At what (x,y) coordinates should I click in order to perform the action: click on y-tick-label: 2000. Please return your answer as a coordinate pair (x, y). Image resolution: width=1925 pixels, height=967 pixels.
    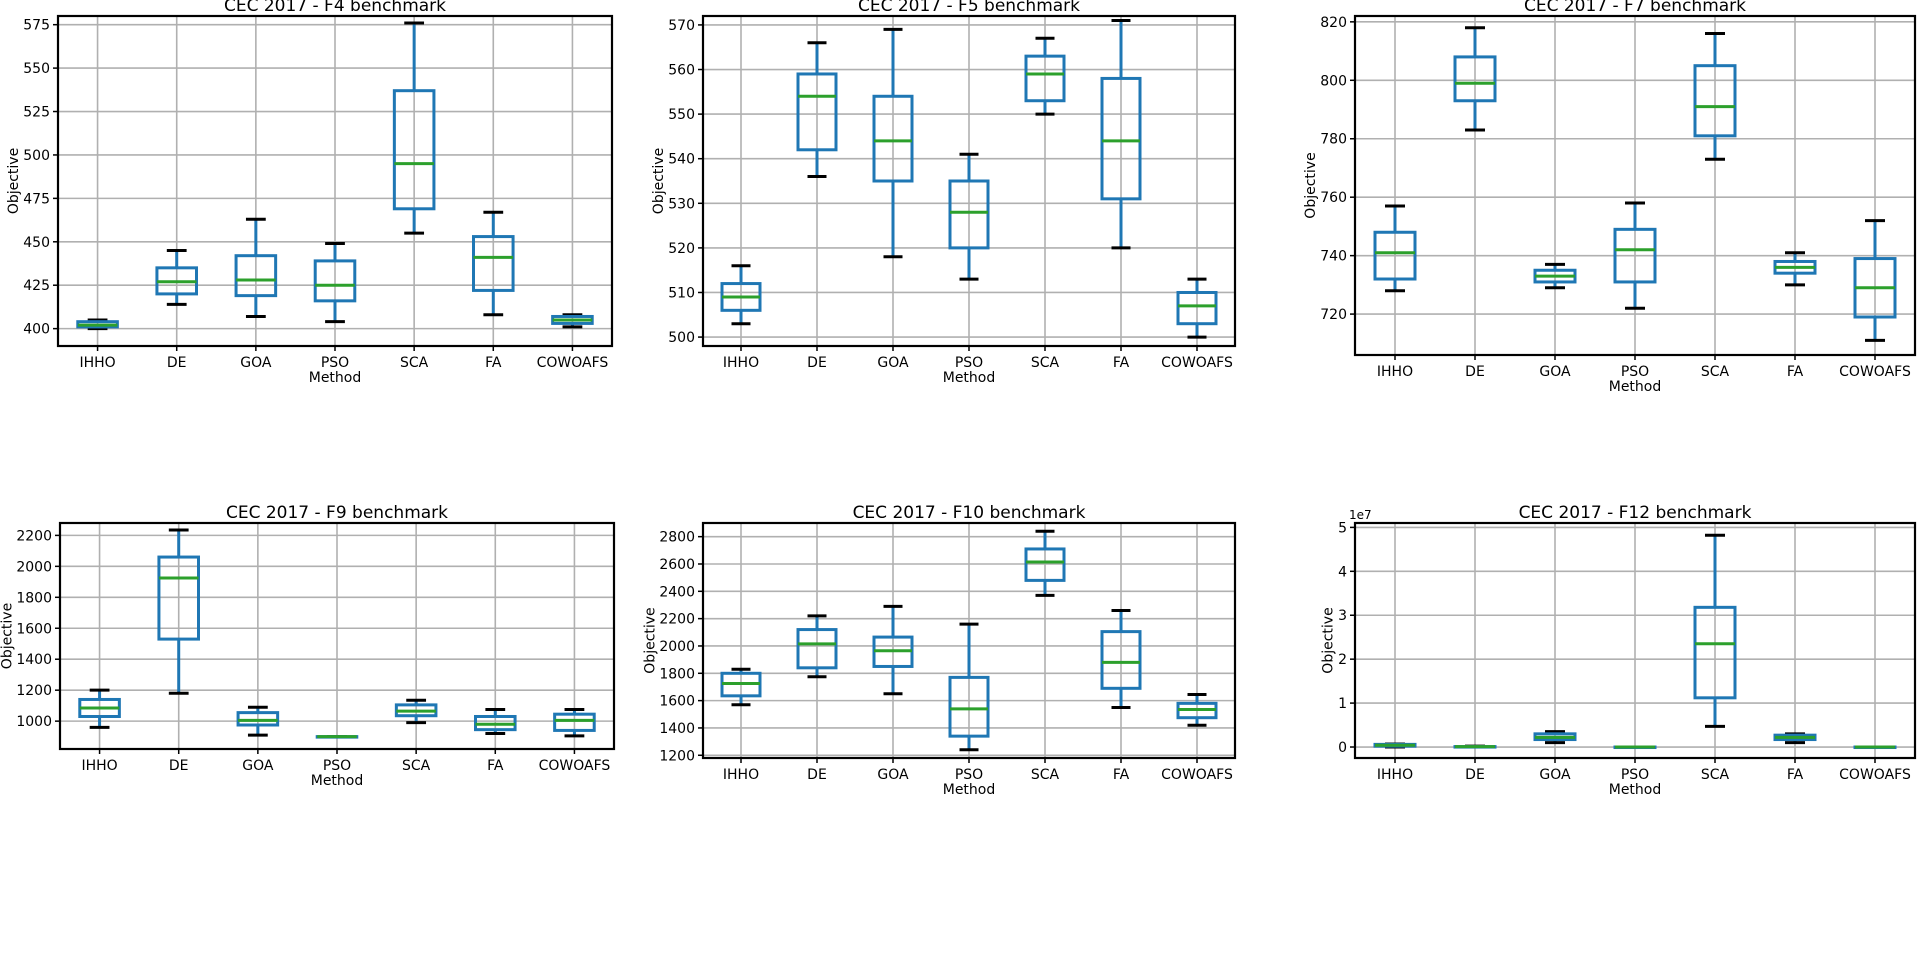
    Looking at the image, I should click on (677, 647).